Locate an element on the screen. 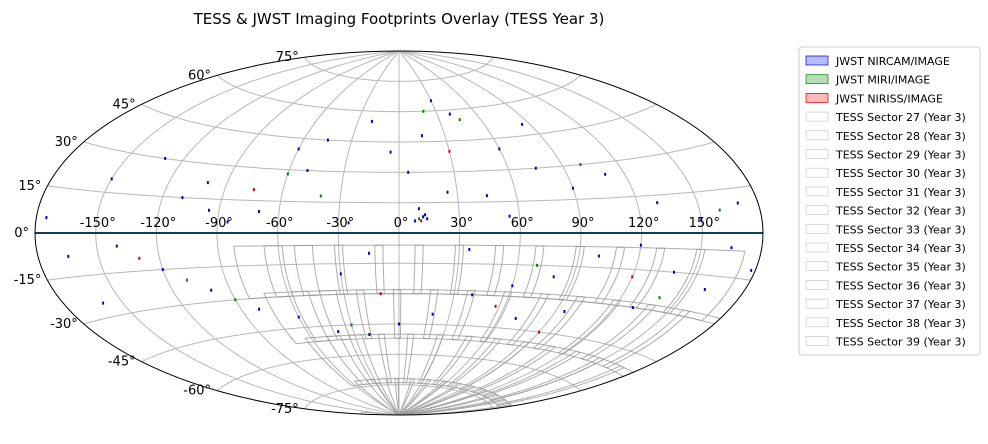 This screenshot has width=988, height=444. legend-label: TESS Sector 27 (Year 3) is located at coordinates (900, 117).